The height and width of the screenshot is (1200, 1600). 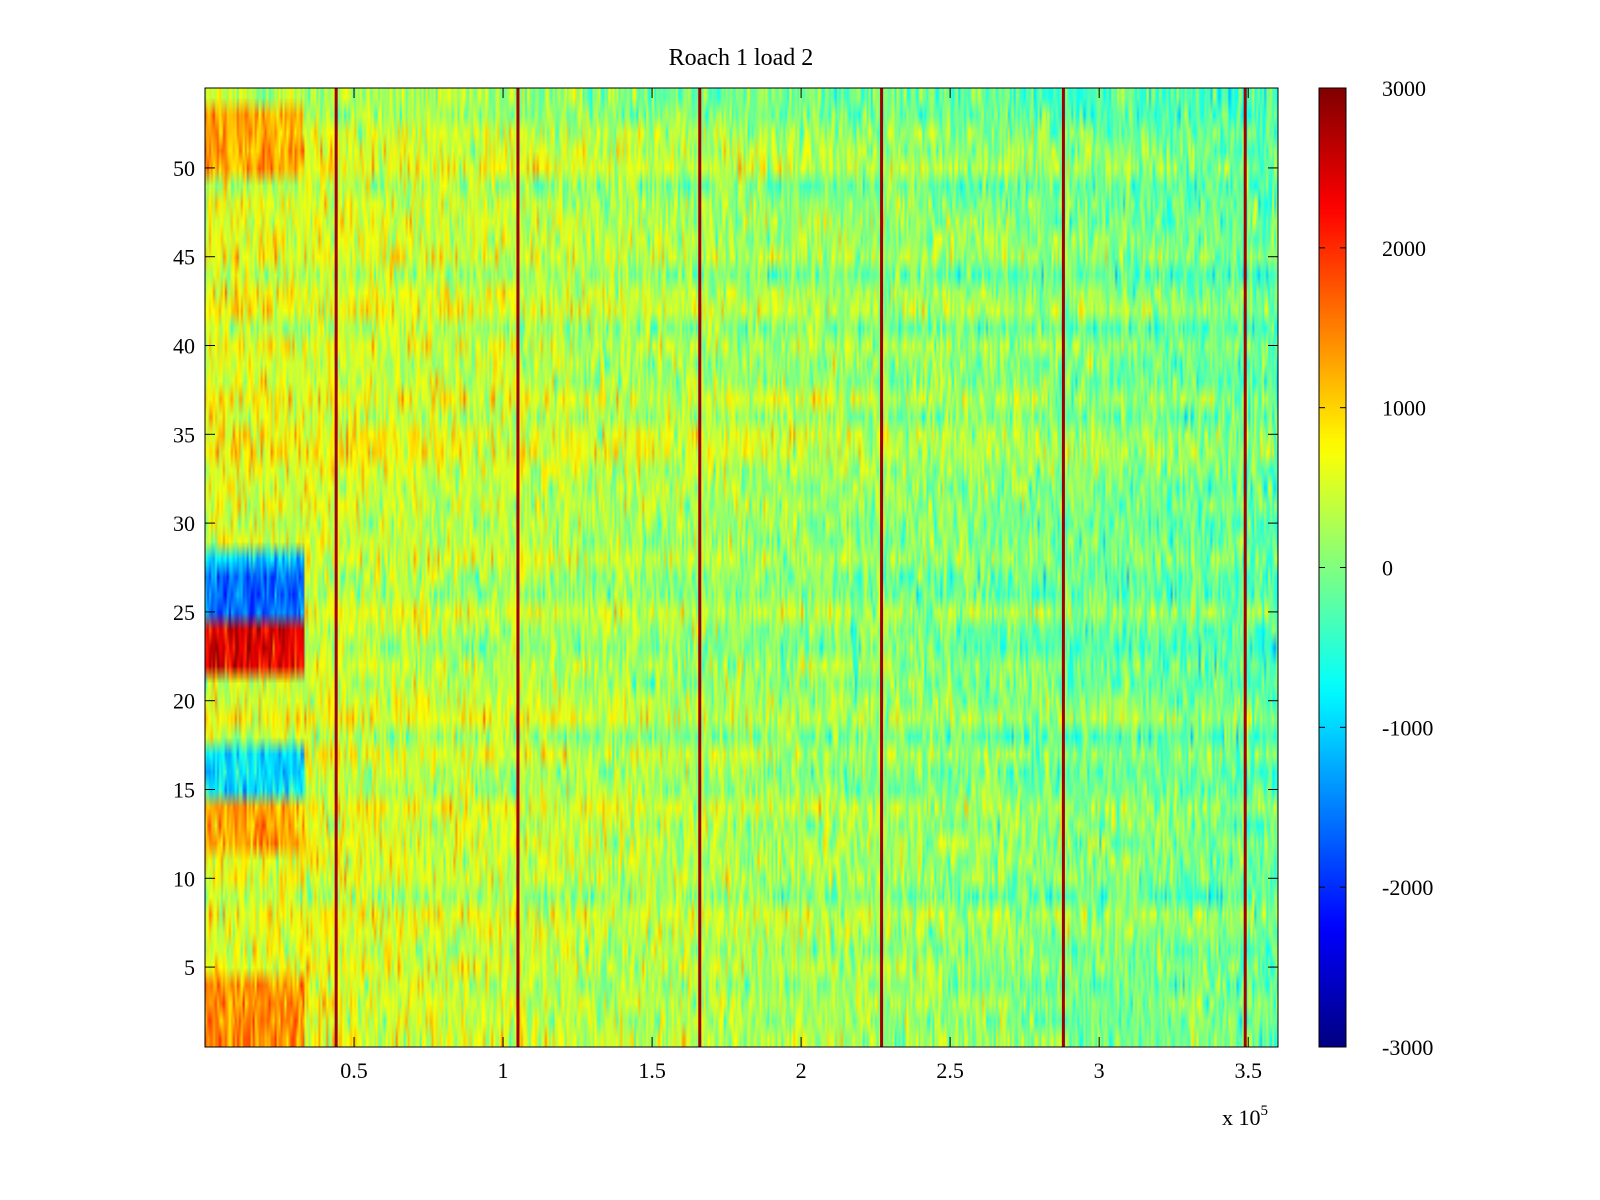 What do you see at coordinates (1245, 1116) in the screenshot?
I see `x-exponent-label: x 105` at bounding box center [1245, 1116].